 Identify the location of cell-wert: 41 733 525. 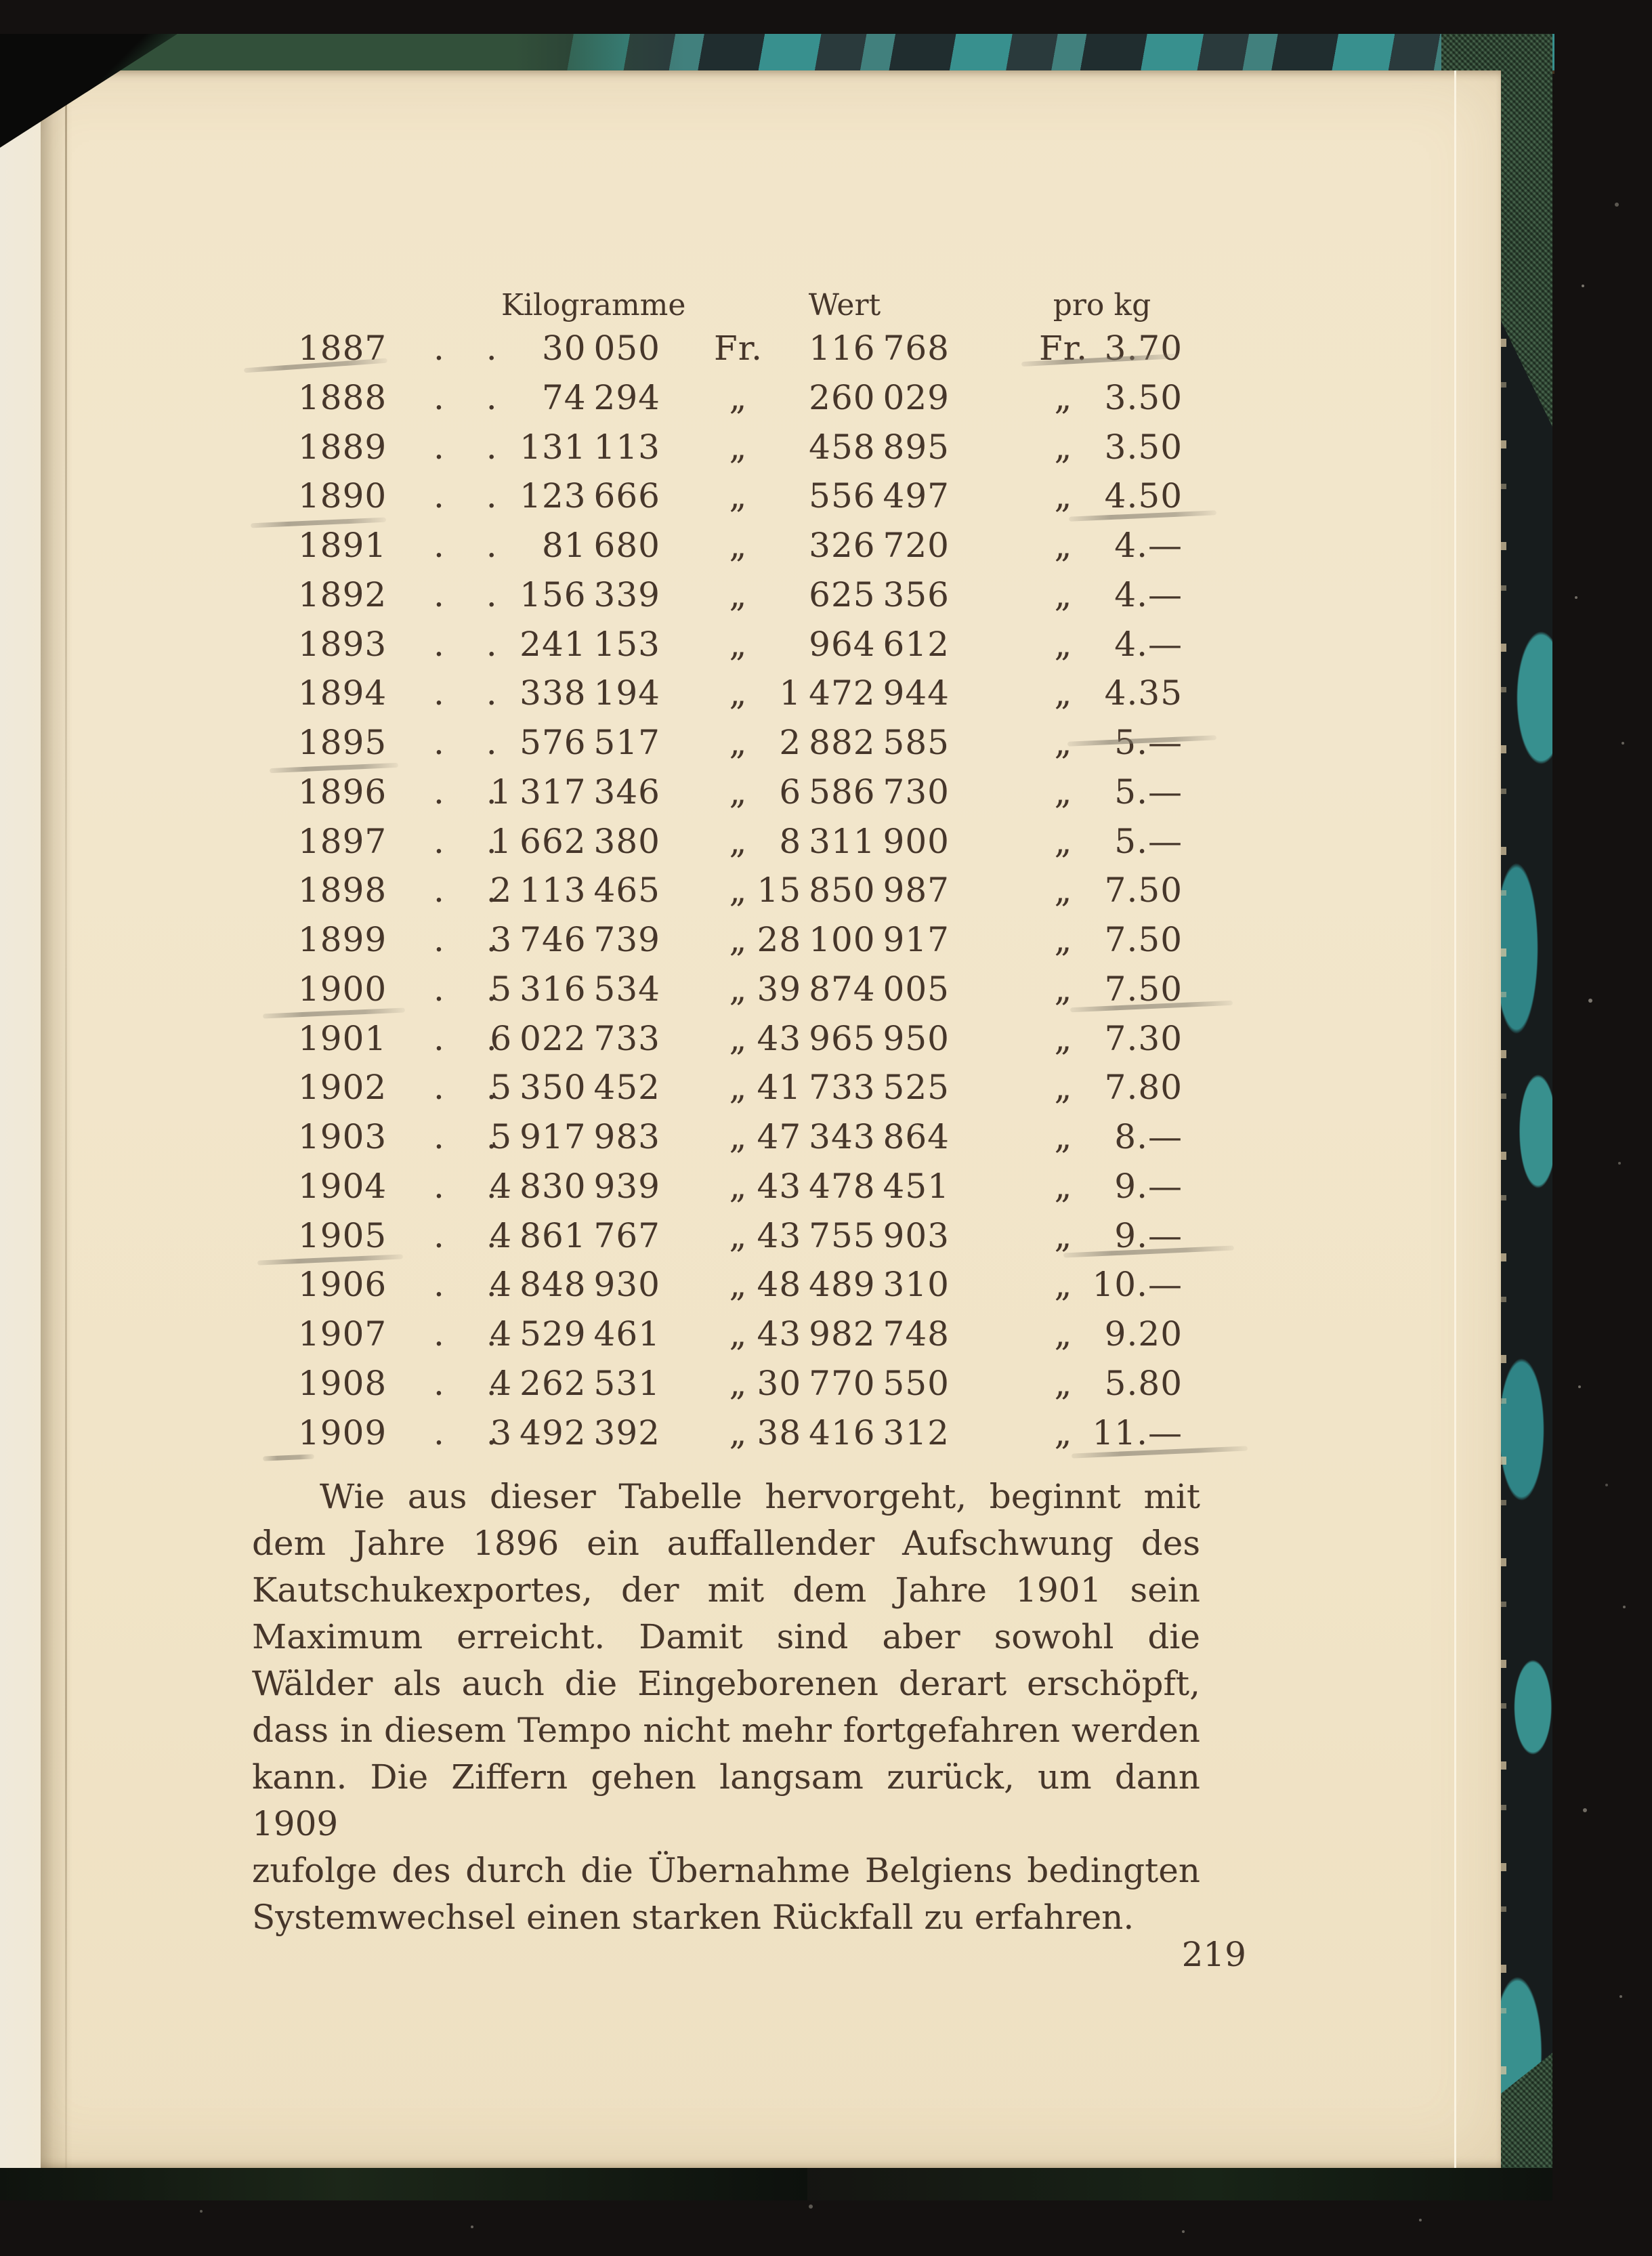
(854, 1088).